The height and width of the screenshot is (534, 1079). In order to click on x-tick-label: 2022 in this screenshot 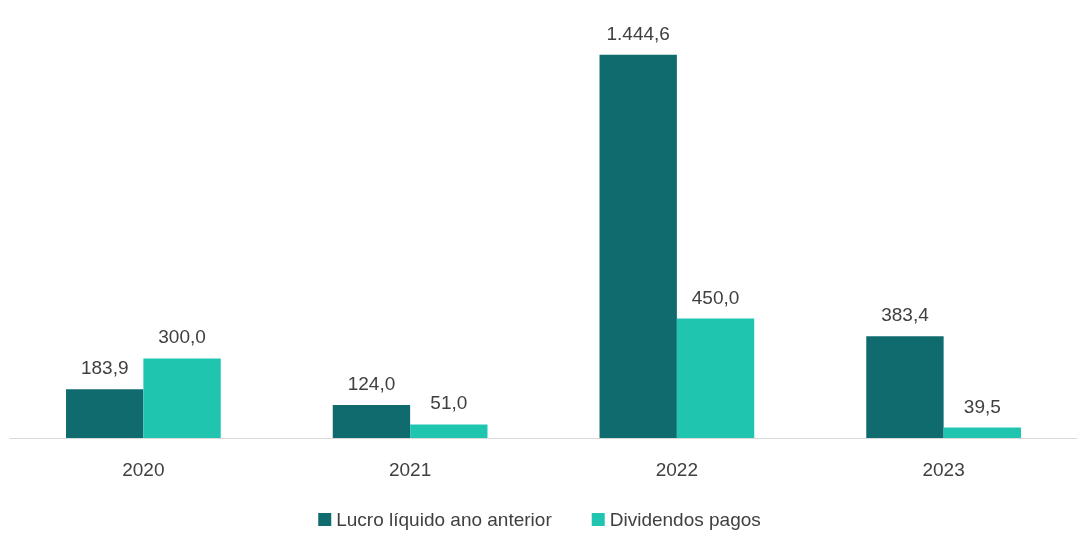, I will do `click(677, 469)`.